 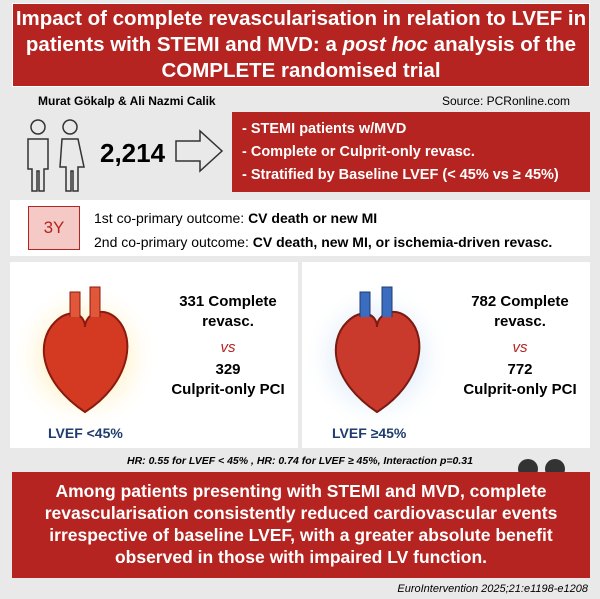 I want to click on lvef-label: LVEF <45%, so click(x=85, y=433).